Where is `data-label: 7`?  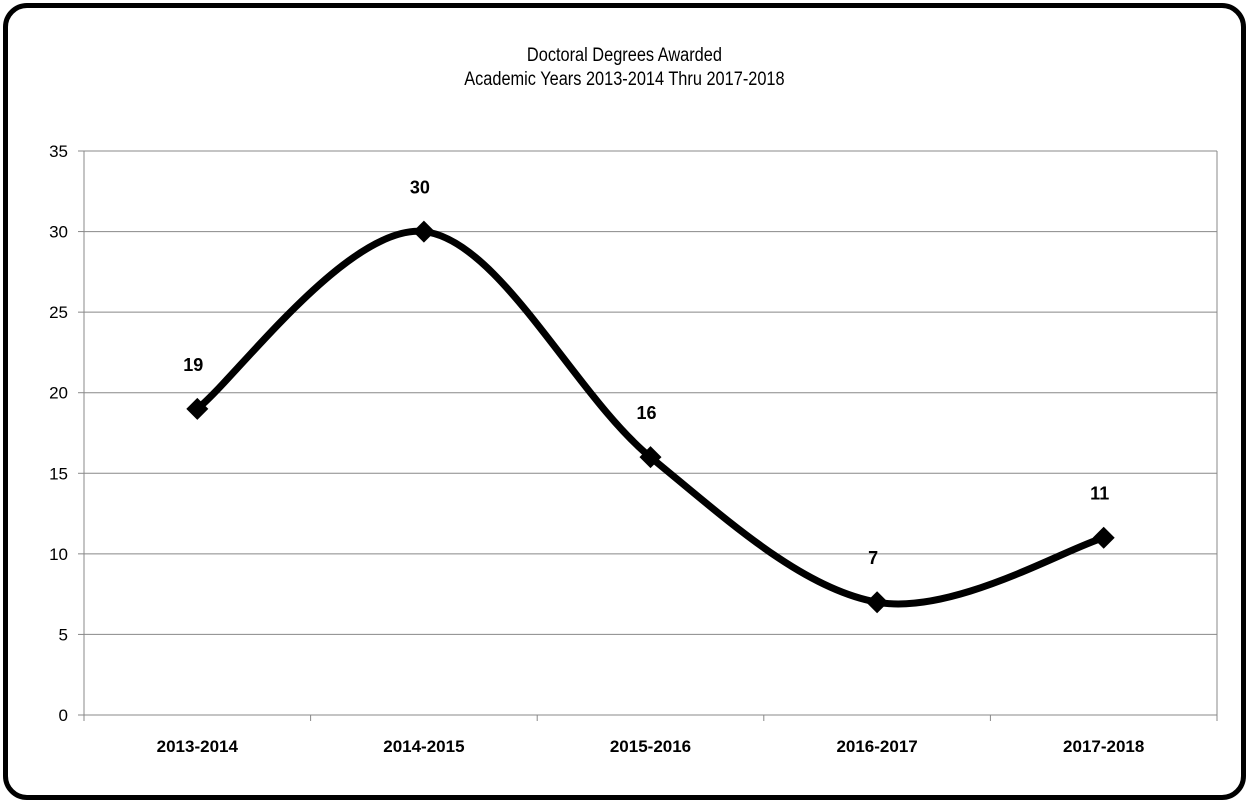 data-label: 7 is located at coordinates (873, 558).